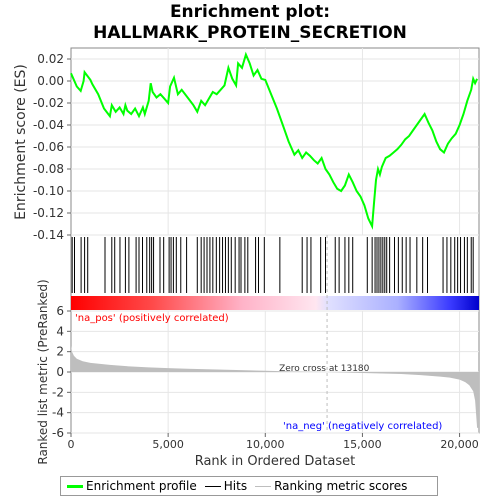 Image resolution: width=500 pixels, height=500 pixels. What do you see at coordinates (48, 147) in the screenshot?
I see `es-y-tick-label: -0.06` at bounding box center [48, 147].